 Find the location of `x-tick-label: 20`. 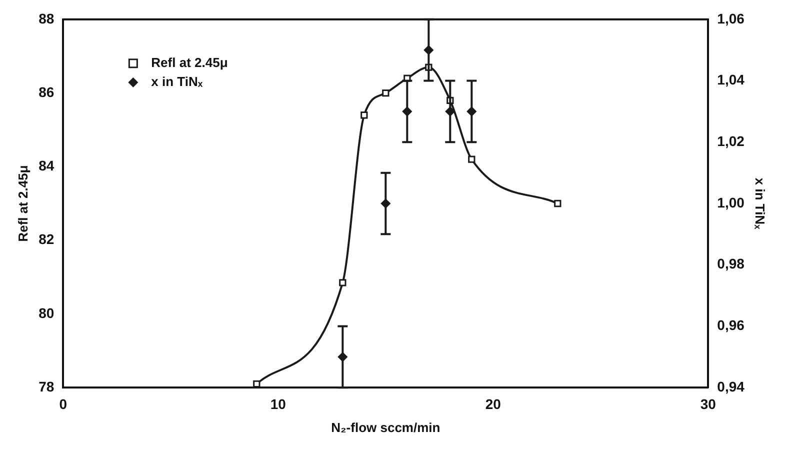

x-tick-label: 20 is located at coordinates (493, 404).